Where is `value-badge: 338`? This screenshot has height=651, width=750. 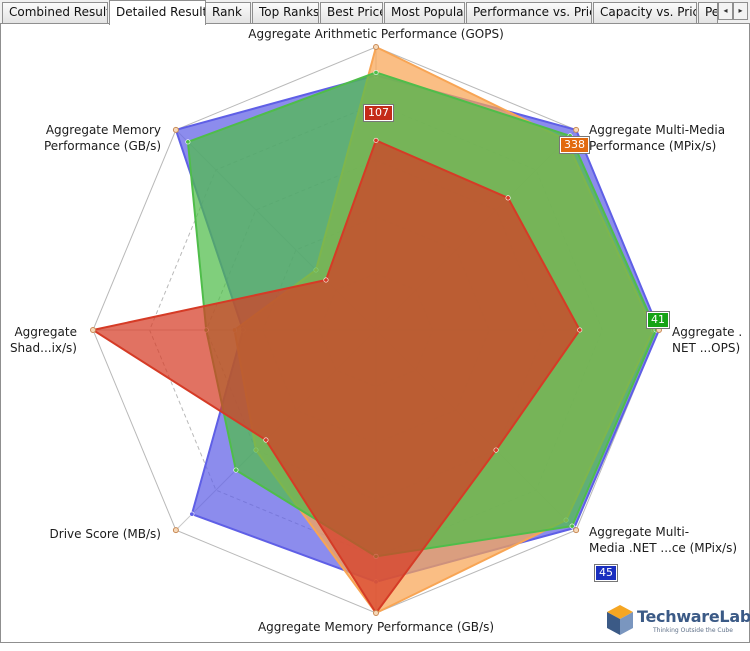 value-badge: 338 is located at coordinates (574, 145).